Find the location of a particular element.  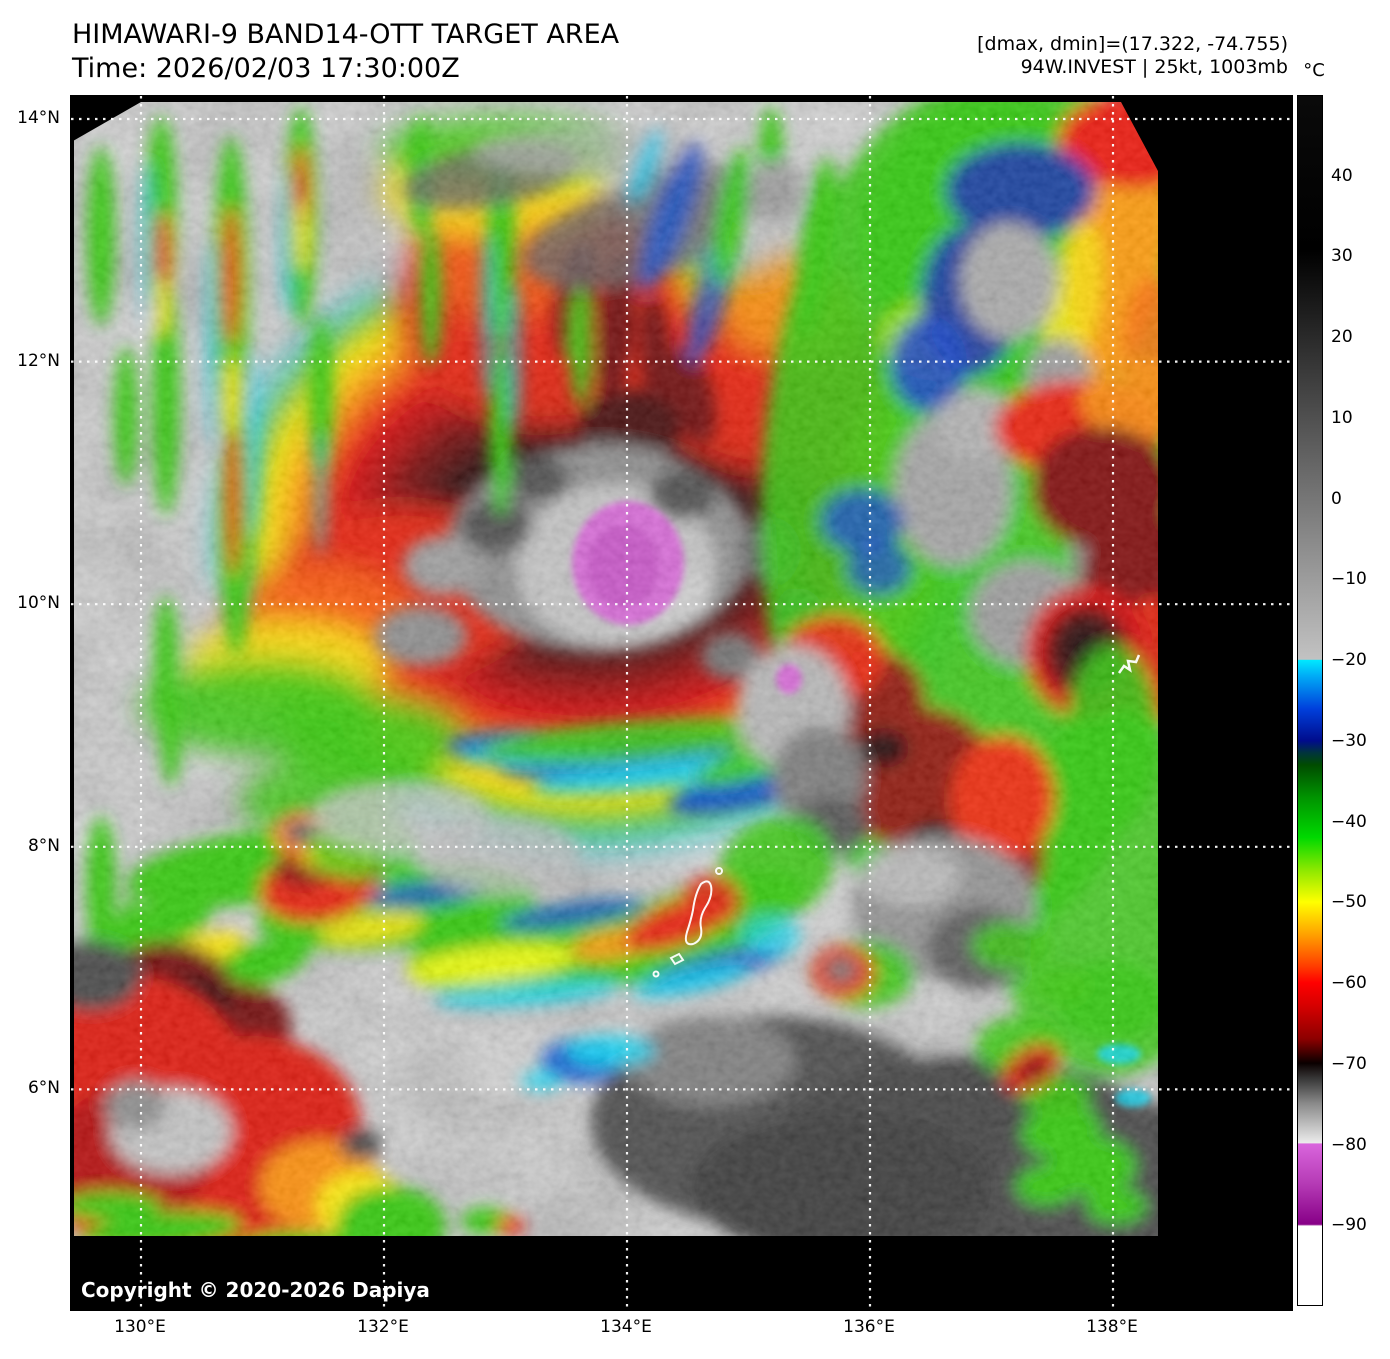

colorbar-tick-label: −90 is located at coordinates (1349, 1225).